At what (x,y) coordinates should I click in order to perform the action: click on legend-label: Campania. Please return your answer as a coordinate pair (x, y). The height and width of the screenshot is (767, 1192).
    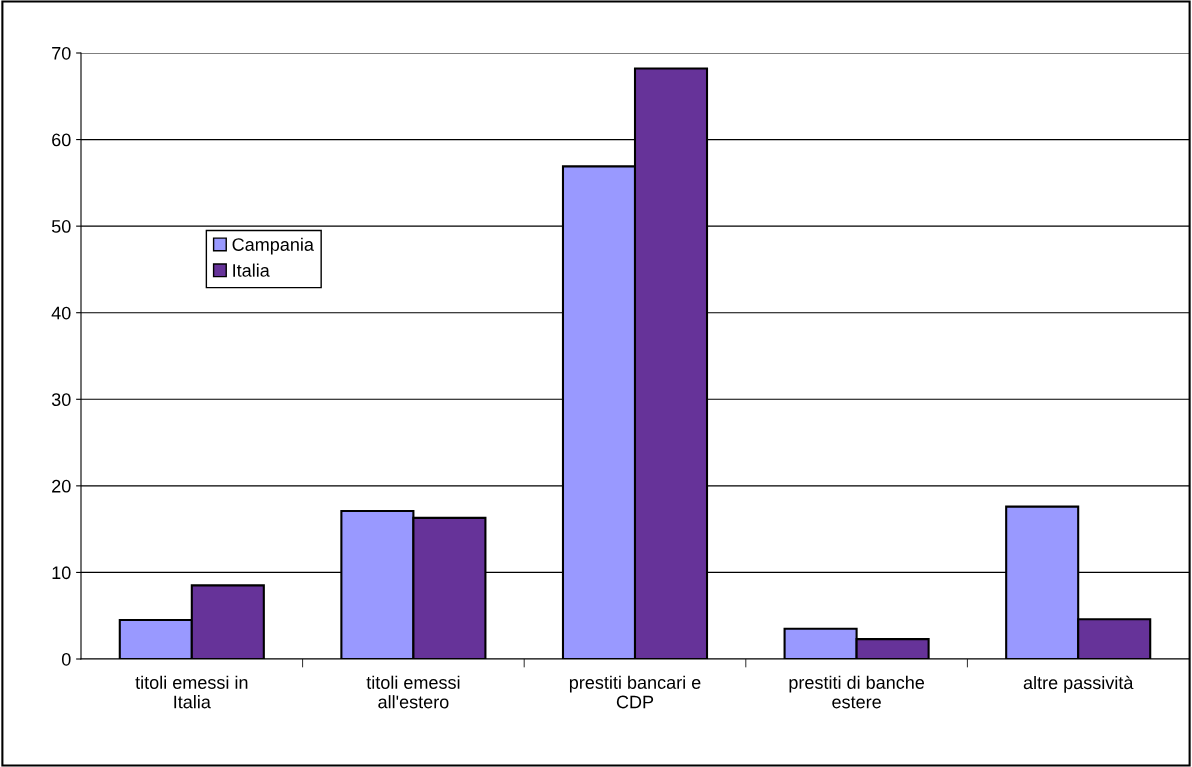
    Looking at the image, I should click on (273, 246).